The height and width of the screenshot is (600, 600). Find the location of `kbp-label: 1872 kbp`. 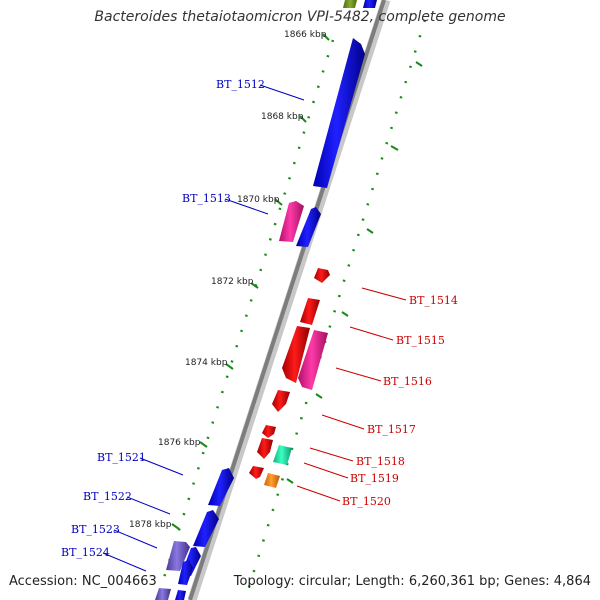

kbp-label: 1872 kbp is located at coordinates (232, 282).